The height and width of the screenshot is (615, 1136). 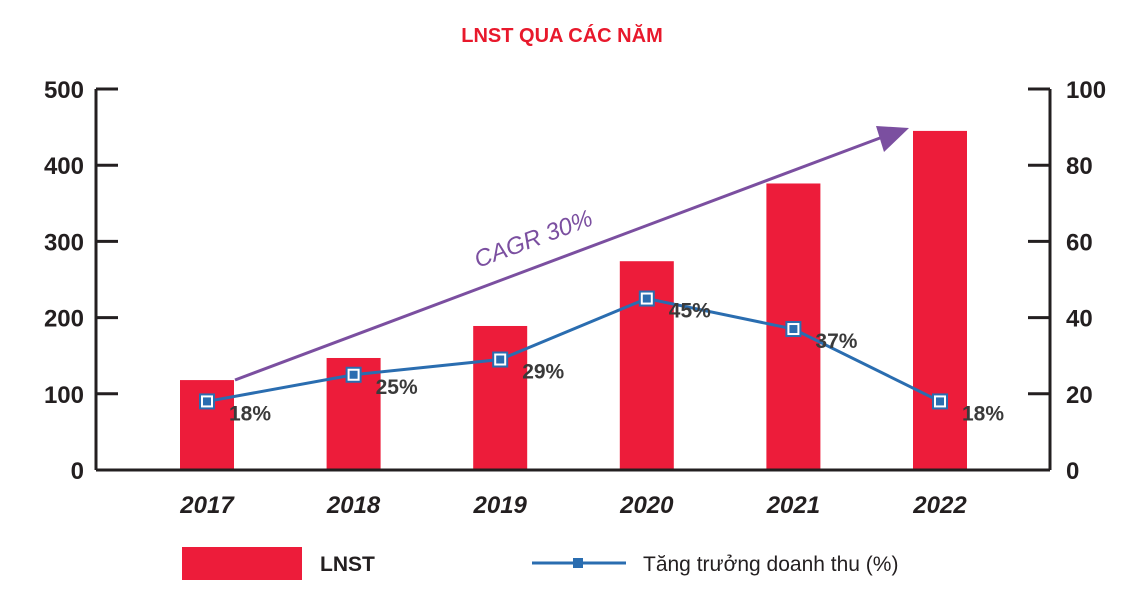 I want to click on x-tick-label: 2022, so click(x=939, y=505).